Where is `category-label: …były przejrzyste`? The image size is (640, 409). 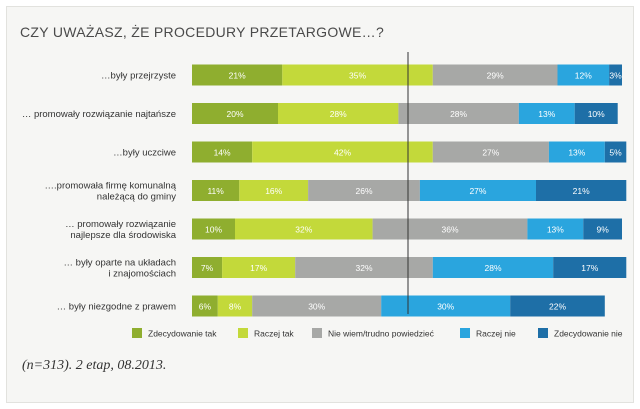
category-label: …były przejrzyste is located at coordinates (138, 76).